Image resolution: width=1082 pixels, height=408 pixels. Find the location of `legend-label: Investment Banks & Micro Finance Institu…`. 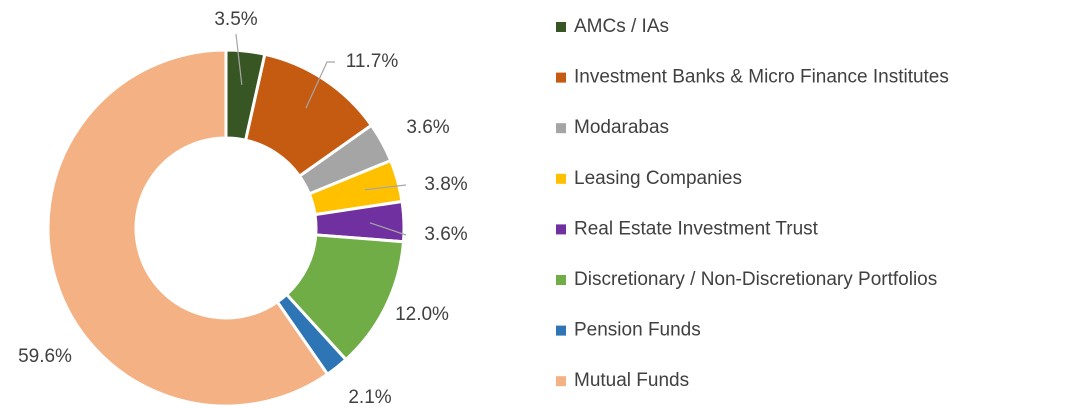

legend-label: Investment Banks & Micro Finance Institu… is located at coordinates (761, 77).